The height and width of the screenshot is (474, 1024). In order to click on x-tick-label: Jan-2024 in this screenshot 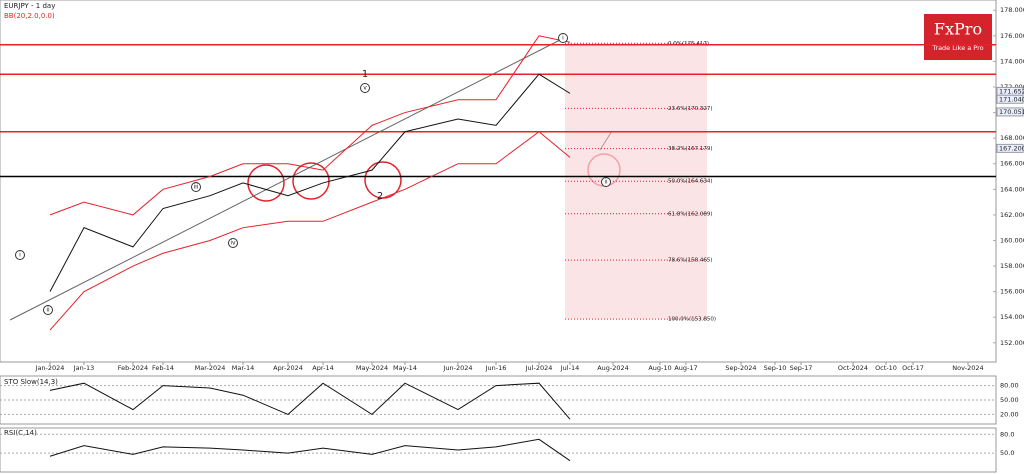, I will do `click(50, 368)`.